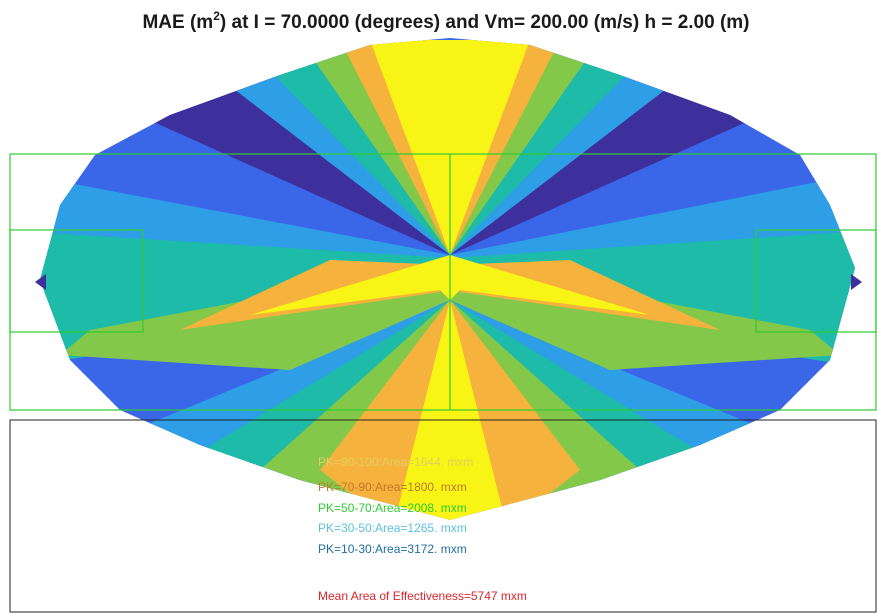 The width and height of the screenshot is (877, 614). Describe the element at coordinates (450, 147) in the screenshot. I see `contour-band-yellow-top` at that location.